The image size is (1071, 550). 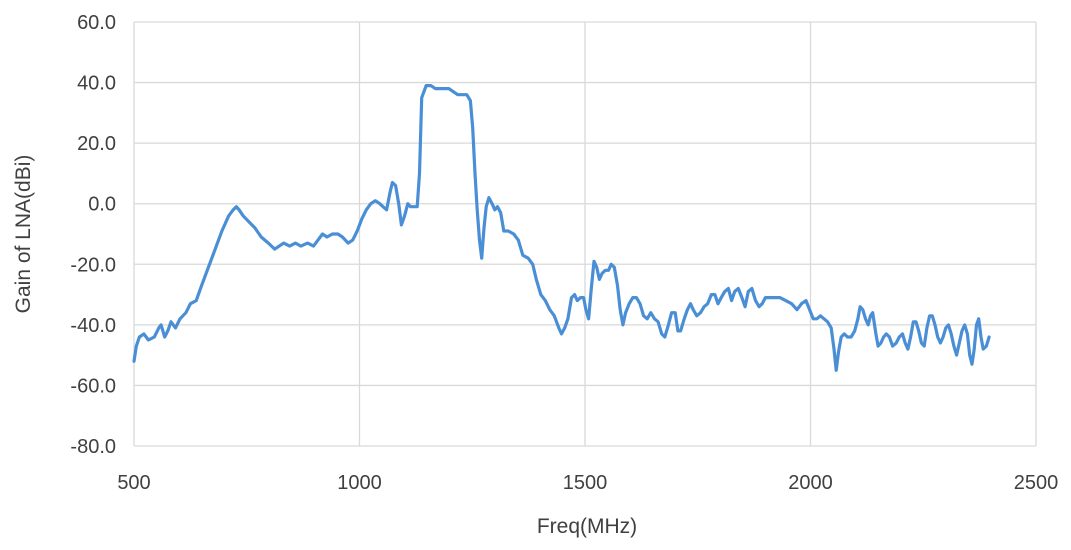 I want to click on y-tick-label: -80.0, so click(x=93, y=447).